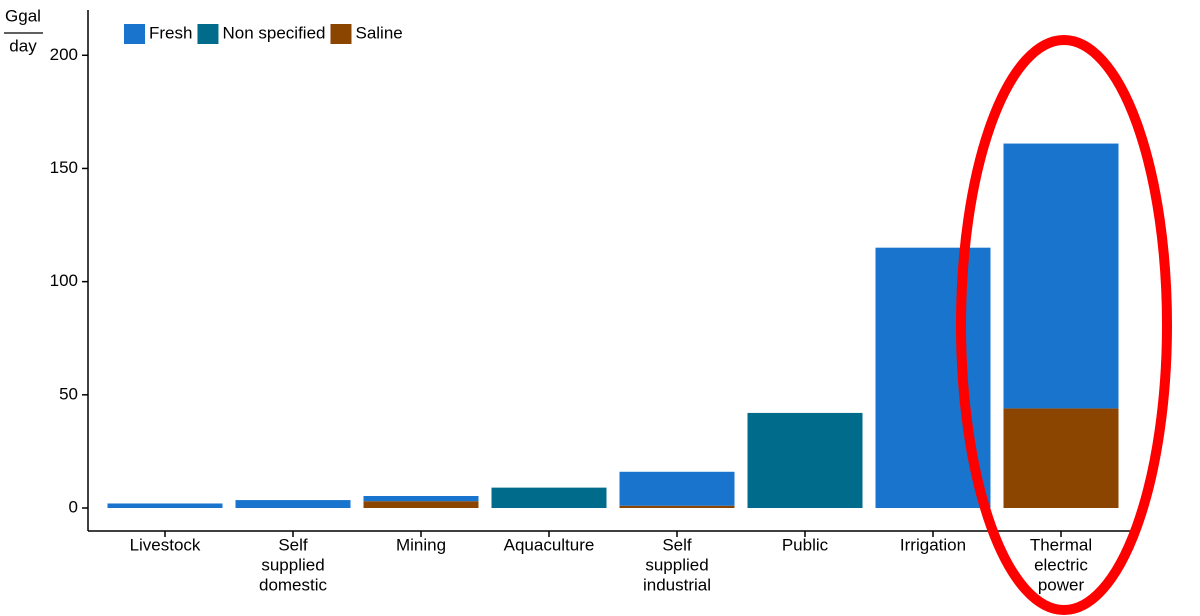  Describe the element at coordinates (421, 544) in the screenshot. I see `x-tick-label: Mining` at that location.